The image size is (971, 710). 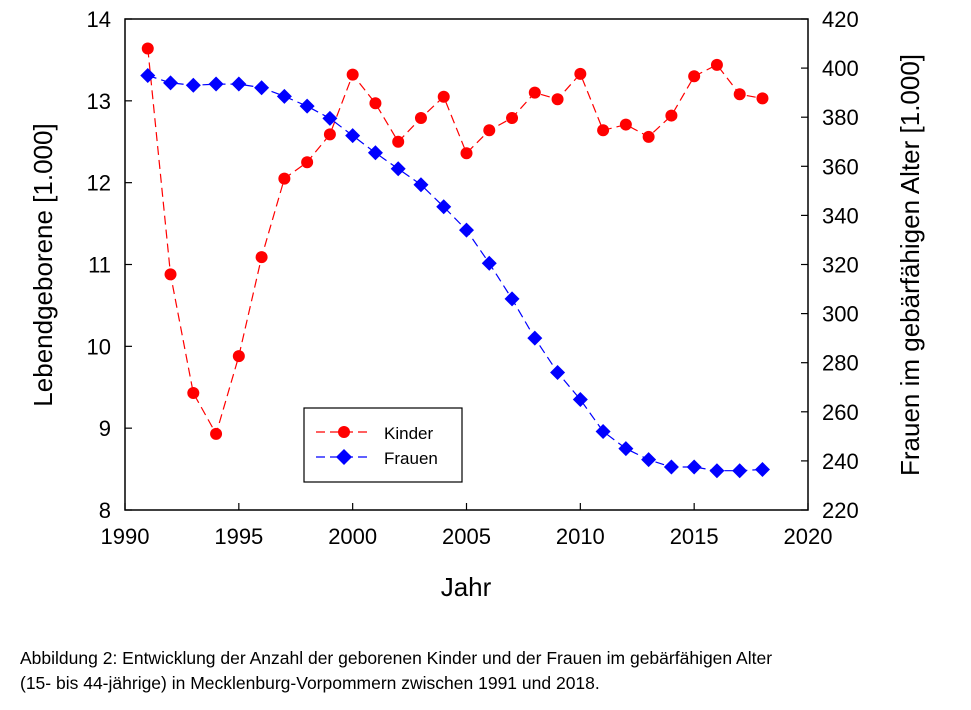 What do you see at coordinates (466, 536) in the screenshot?
I see `x-tick-label: 2005` at bounding box center [466, 536].